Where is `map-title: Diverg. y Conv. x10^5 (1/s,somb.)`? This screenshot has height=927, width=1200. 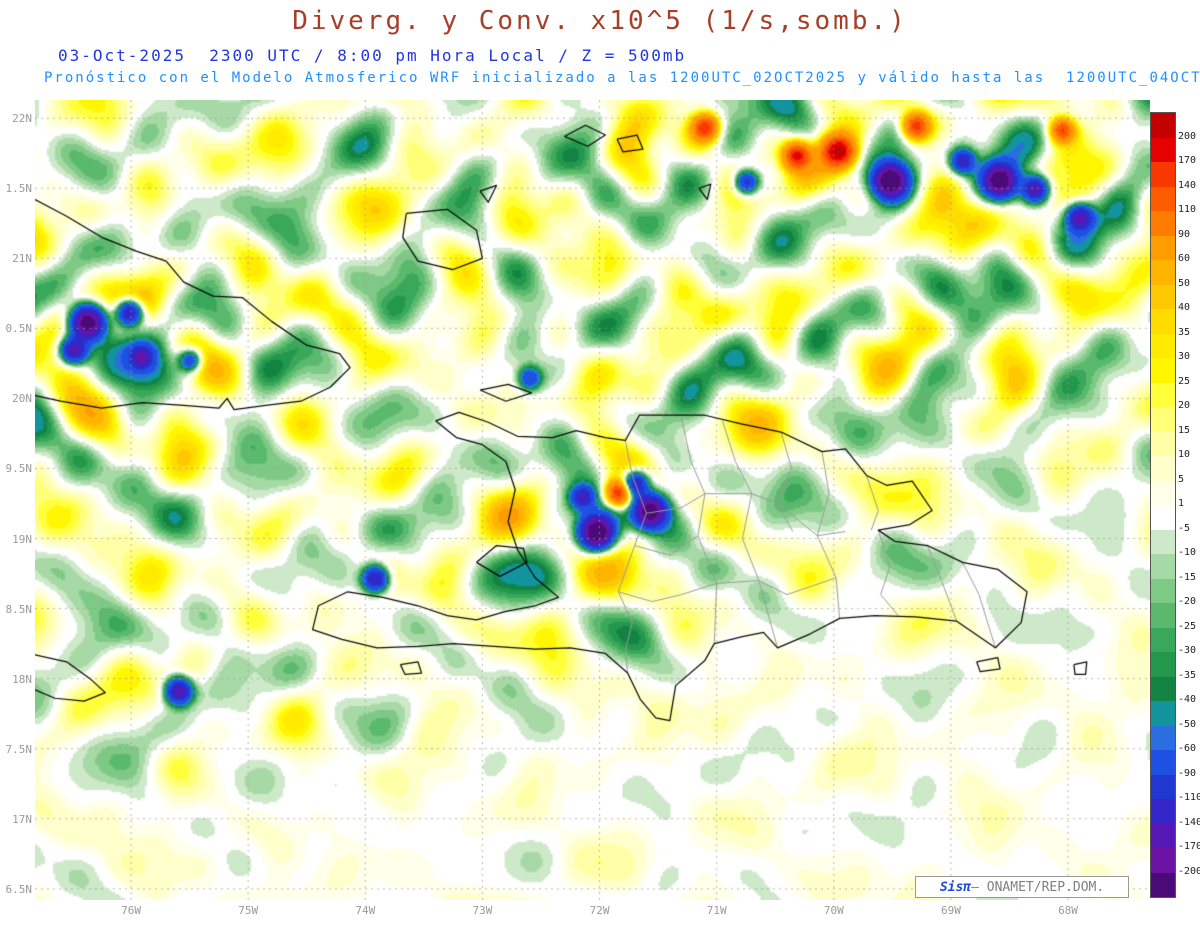 map-title: Diverg. y Conv. x10^5 (1/s,somb.) is located at coordinates (600, 21).